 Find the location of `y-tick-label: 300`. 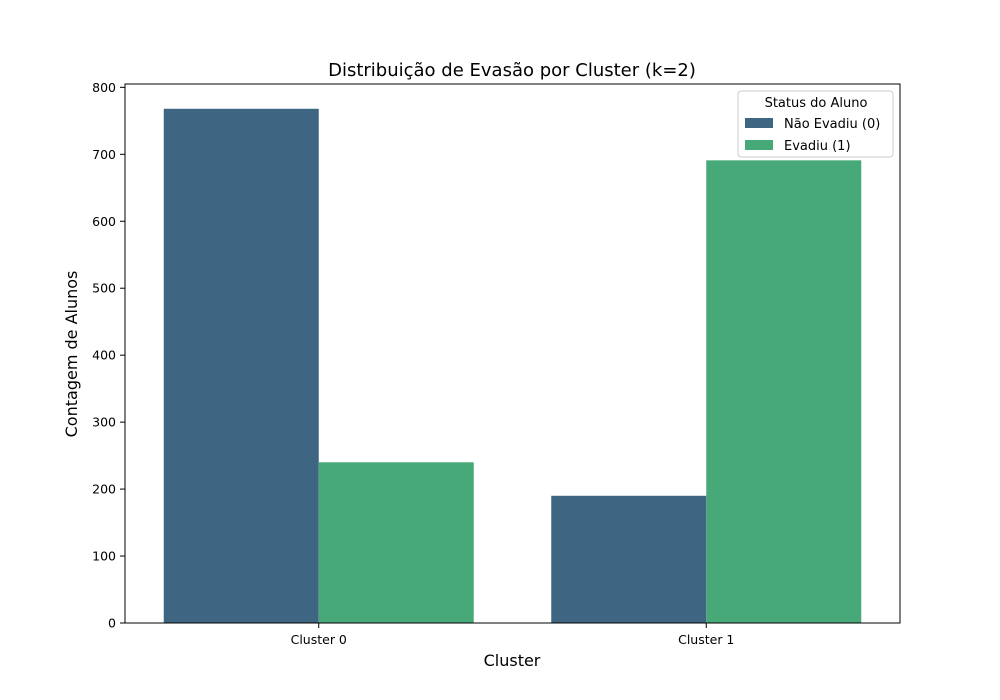

y-tick-label: 300 is located at coordinates (104, 422).